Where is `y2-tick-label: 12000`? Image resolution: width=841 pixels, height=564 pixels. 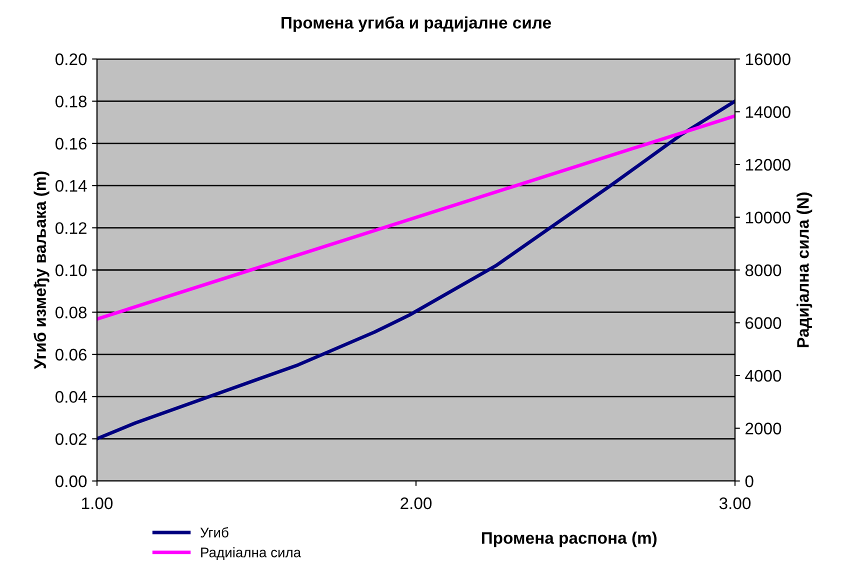 y2-tick-label: 12000 is located at coordinates (768, 164).